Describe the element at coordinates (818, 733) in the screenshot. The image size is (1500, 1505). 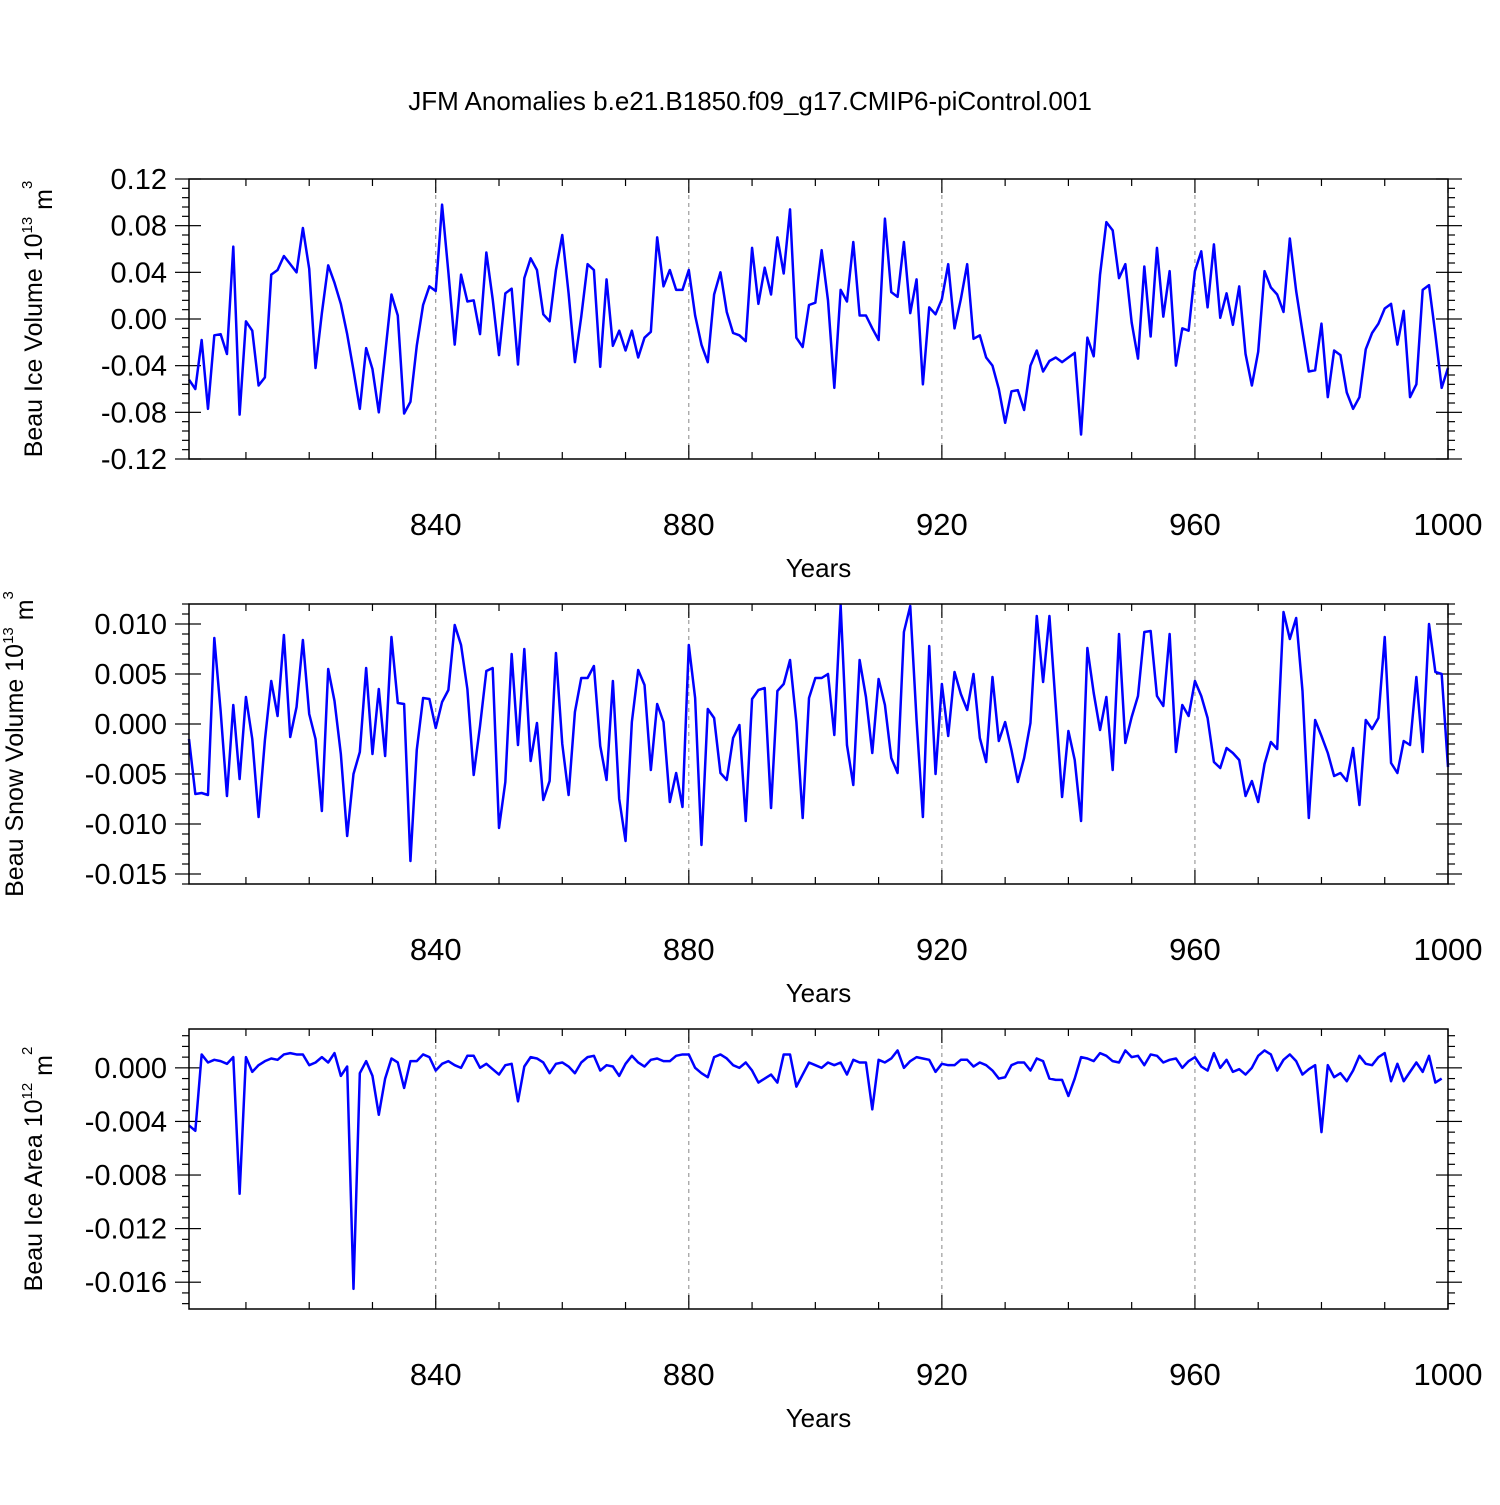
I see `snow-volume-series-line` at that location.